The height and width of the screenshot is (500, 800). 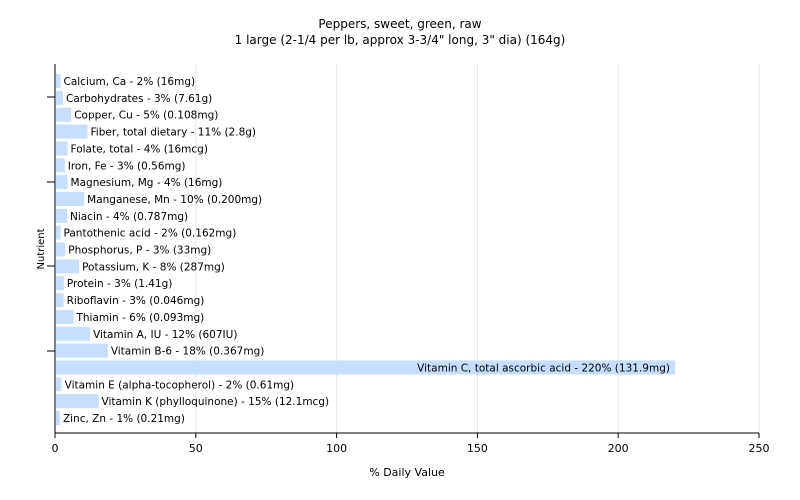 I want to click on bar-label: Protein - 3% (1.41g), so click(x=120, y=284).